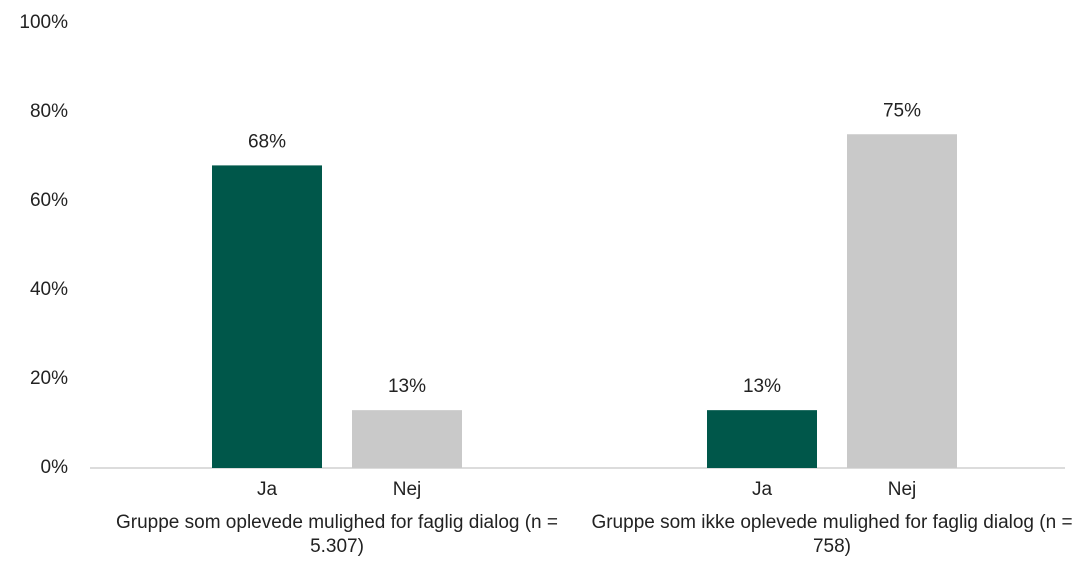 This screenshot has width=1078, height=562. I want to click on y-tick-label: 60%, so click(49, 200).